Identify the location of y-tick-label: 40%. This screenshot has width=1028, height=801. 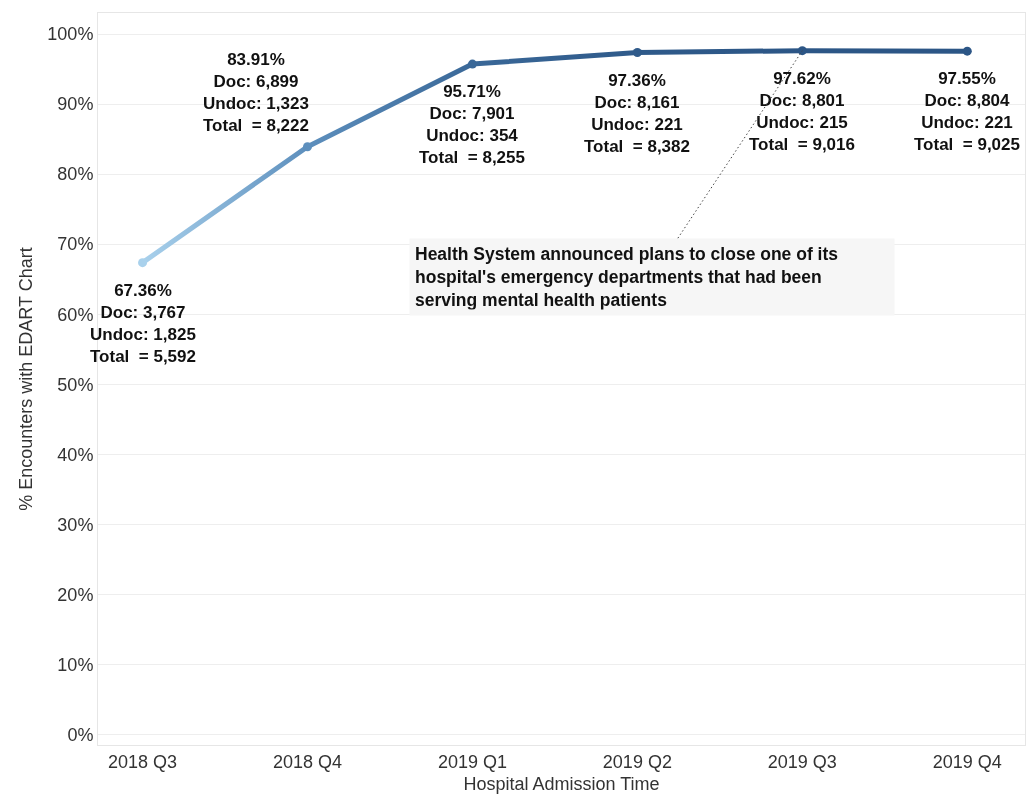
(75, 454).